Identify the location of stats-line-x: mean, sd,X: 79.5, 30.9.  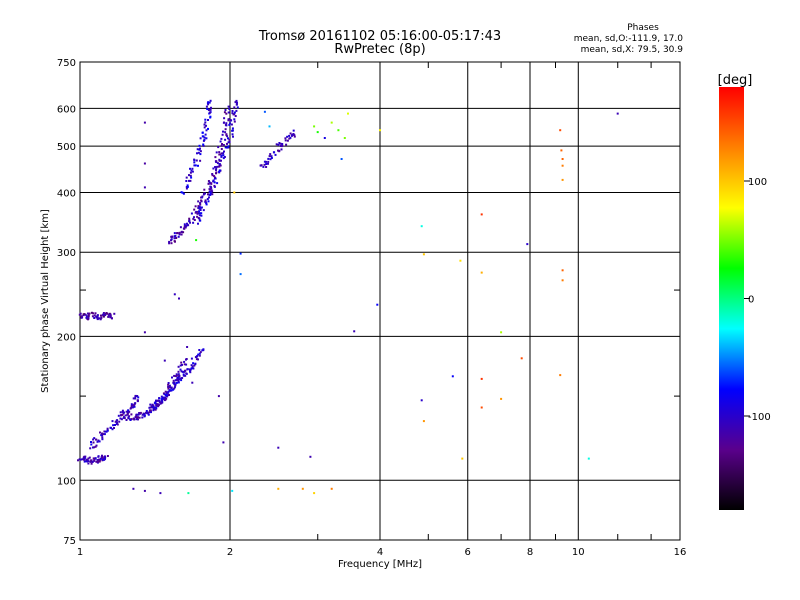
(632, 50).